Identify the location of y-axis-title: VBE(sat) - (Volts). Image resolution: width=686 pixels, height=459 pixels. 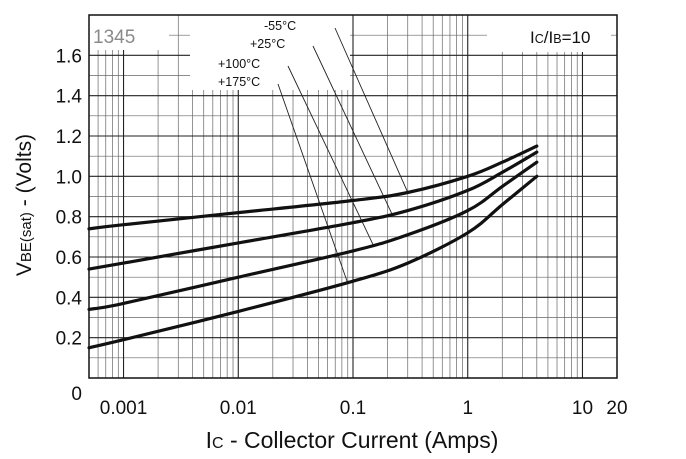
(24, 205).